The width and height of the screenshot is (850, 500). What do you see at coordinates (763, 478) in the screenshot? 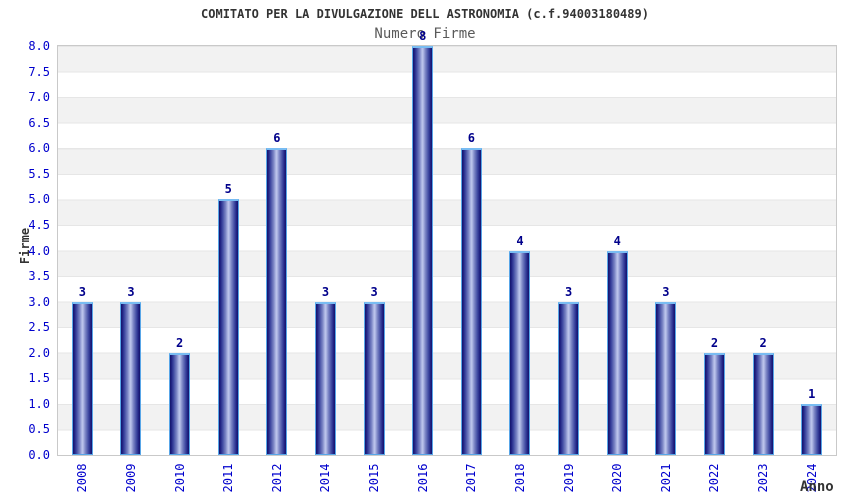
I see `x-tick-label: 2023` at bounding box center [763, 478].